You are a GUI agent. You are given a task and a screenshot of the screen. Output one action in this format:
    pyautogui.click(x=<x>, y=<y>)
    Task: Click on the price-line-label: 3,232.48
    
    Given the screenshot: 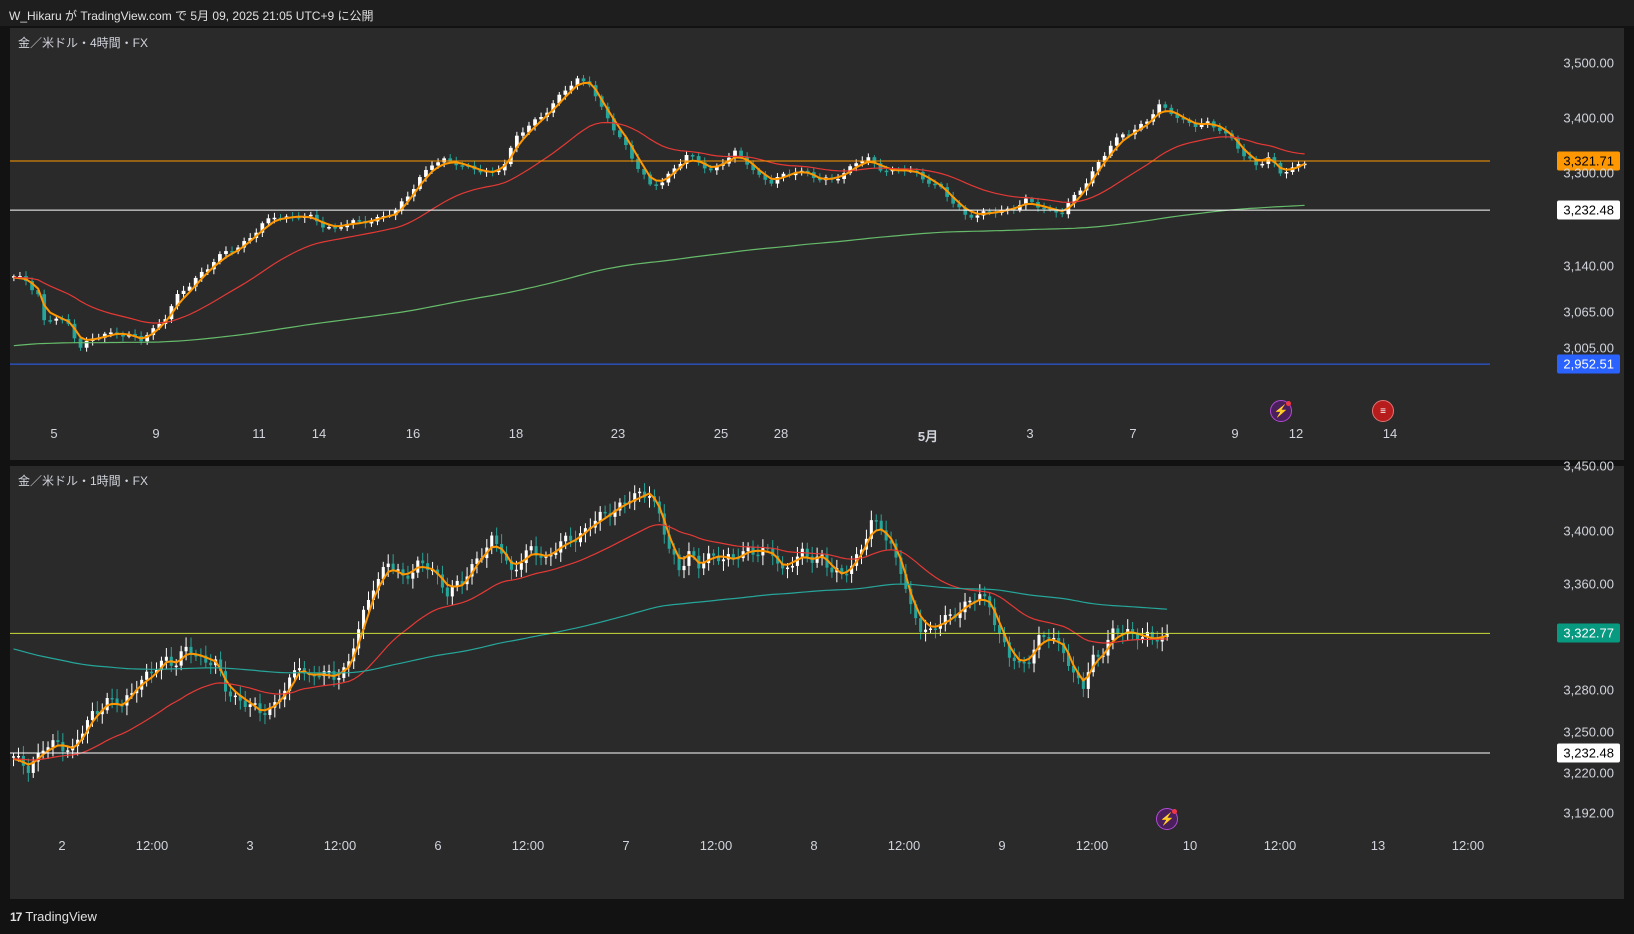 What is the action you would take?
    pyautogui.click(x=1588, y=753)
    